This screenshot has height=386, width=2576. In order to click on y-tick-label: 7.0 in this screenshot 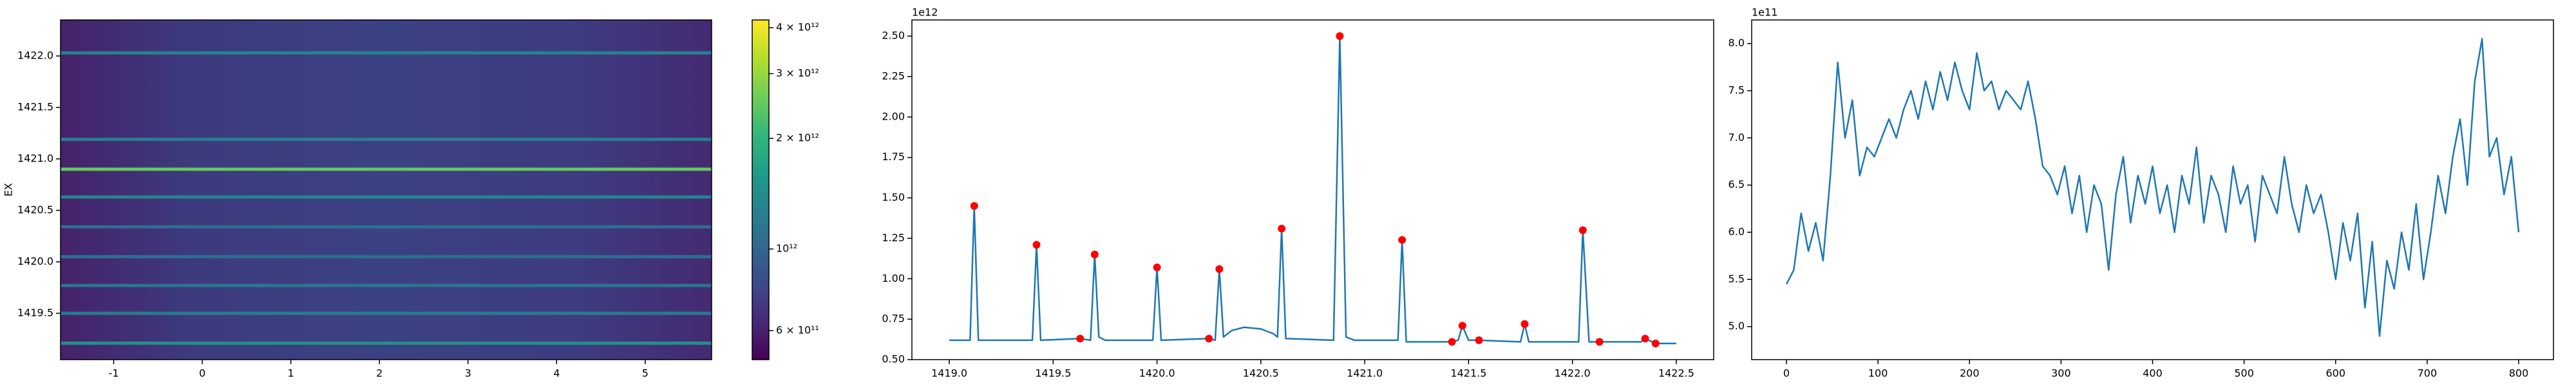, I will do `click(1737, 137)`.